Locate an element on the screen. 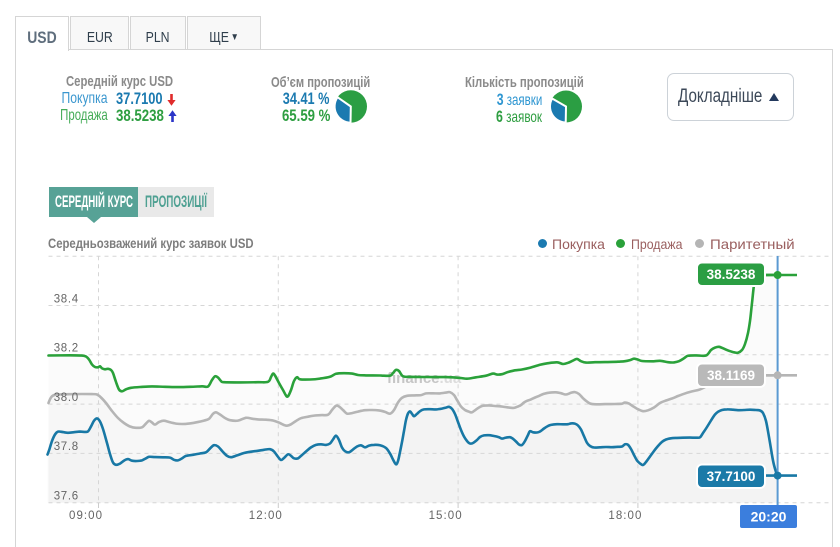  svg-text: 38.0 is located at coordinates (66, 398).